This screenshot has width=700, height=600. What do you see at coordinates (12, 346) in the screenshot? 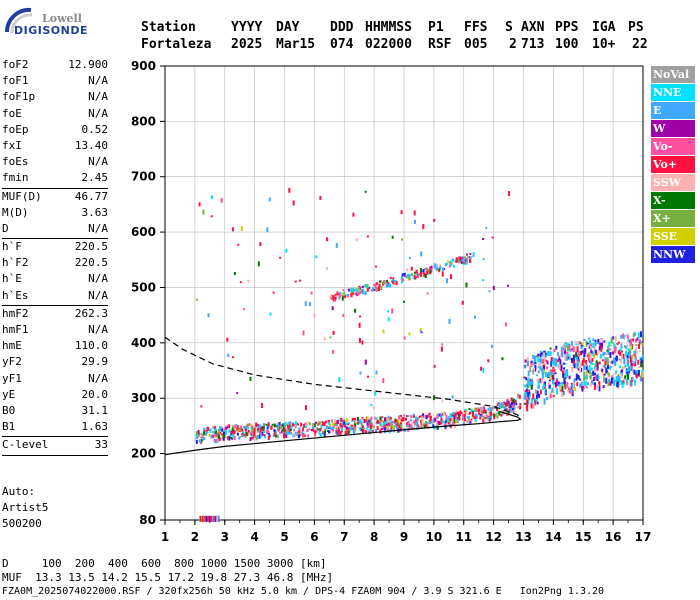
I see `param-key: hmE` at bounding box center [12, 346].